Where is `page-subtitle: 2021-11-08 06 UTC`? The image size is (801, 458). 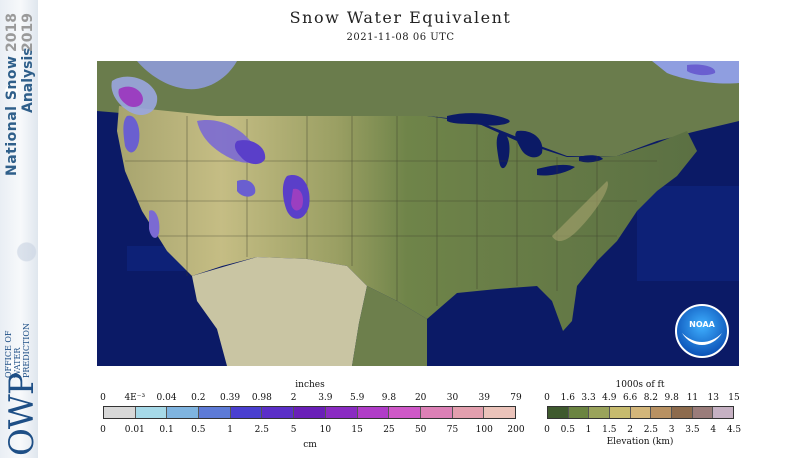 page-subtitle: 2021-11-08 06 UTC is located at coordinates (400, 37).